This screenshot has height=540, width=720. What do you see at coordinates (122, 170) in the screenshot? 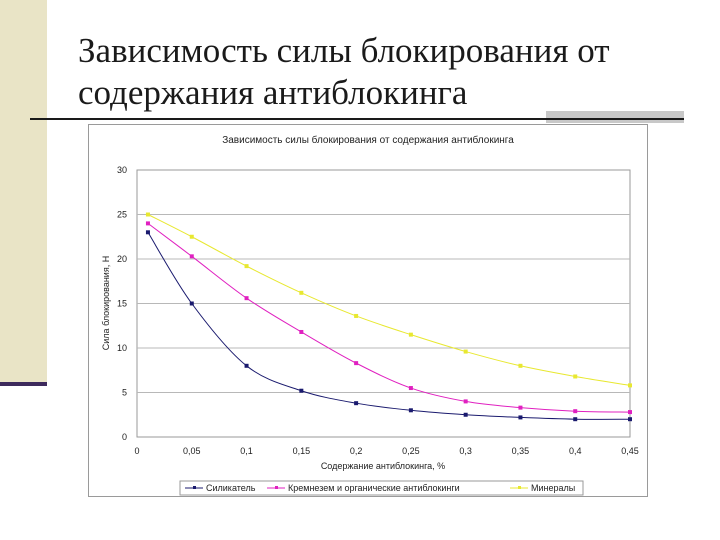
I see `y-tick-label: 30` at bounding box center [122, 170].